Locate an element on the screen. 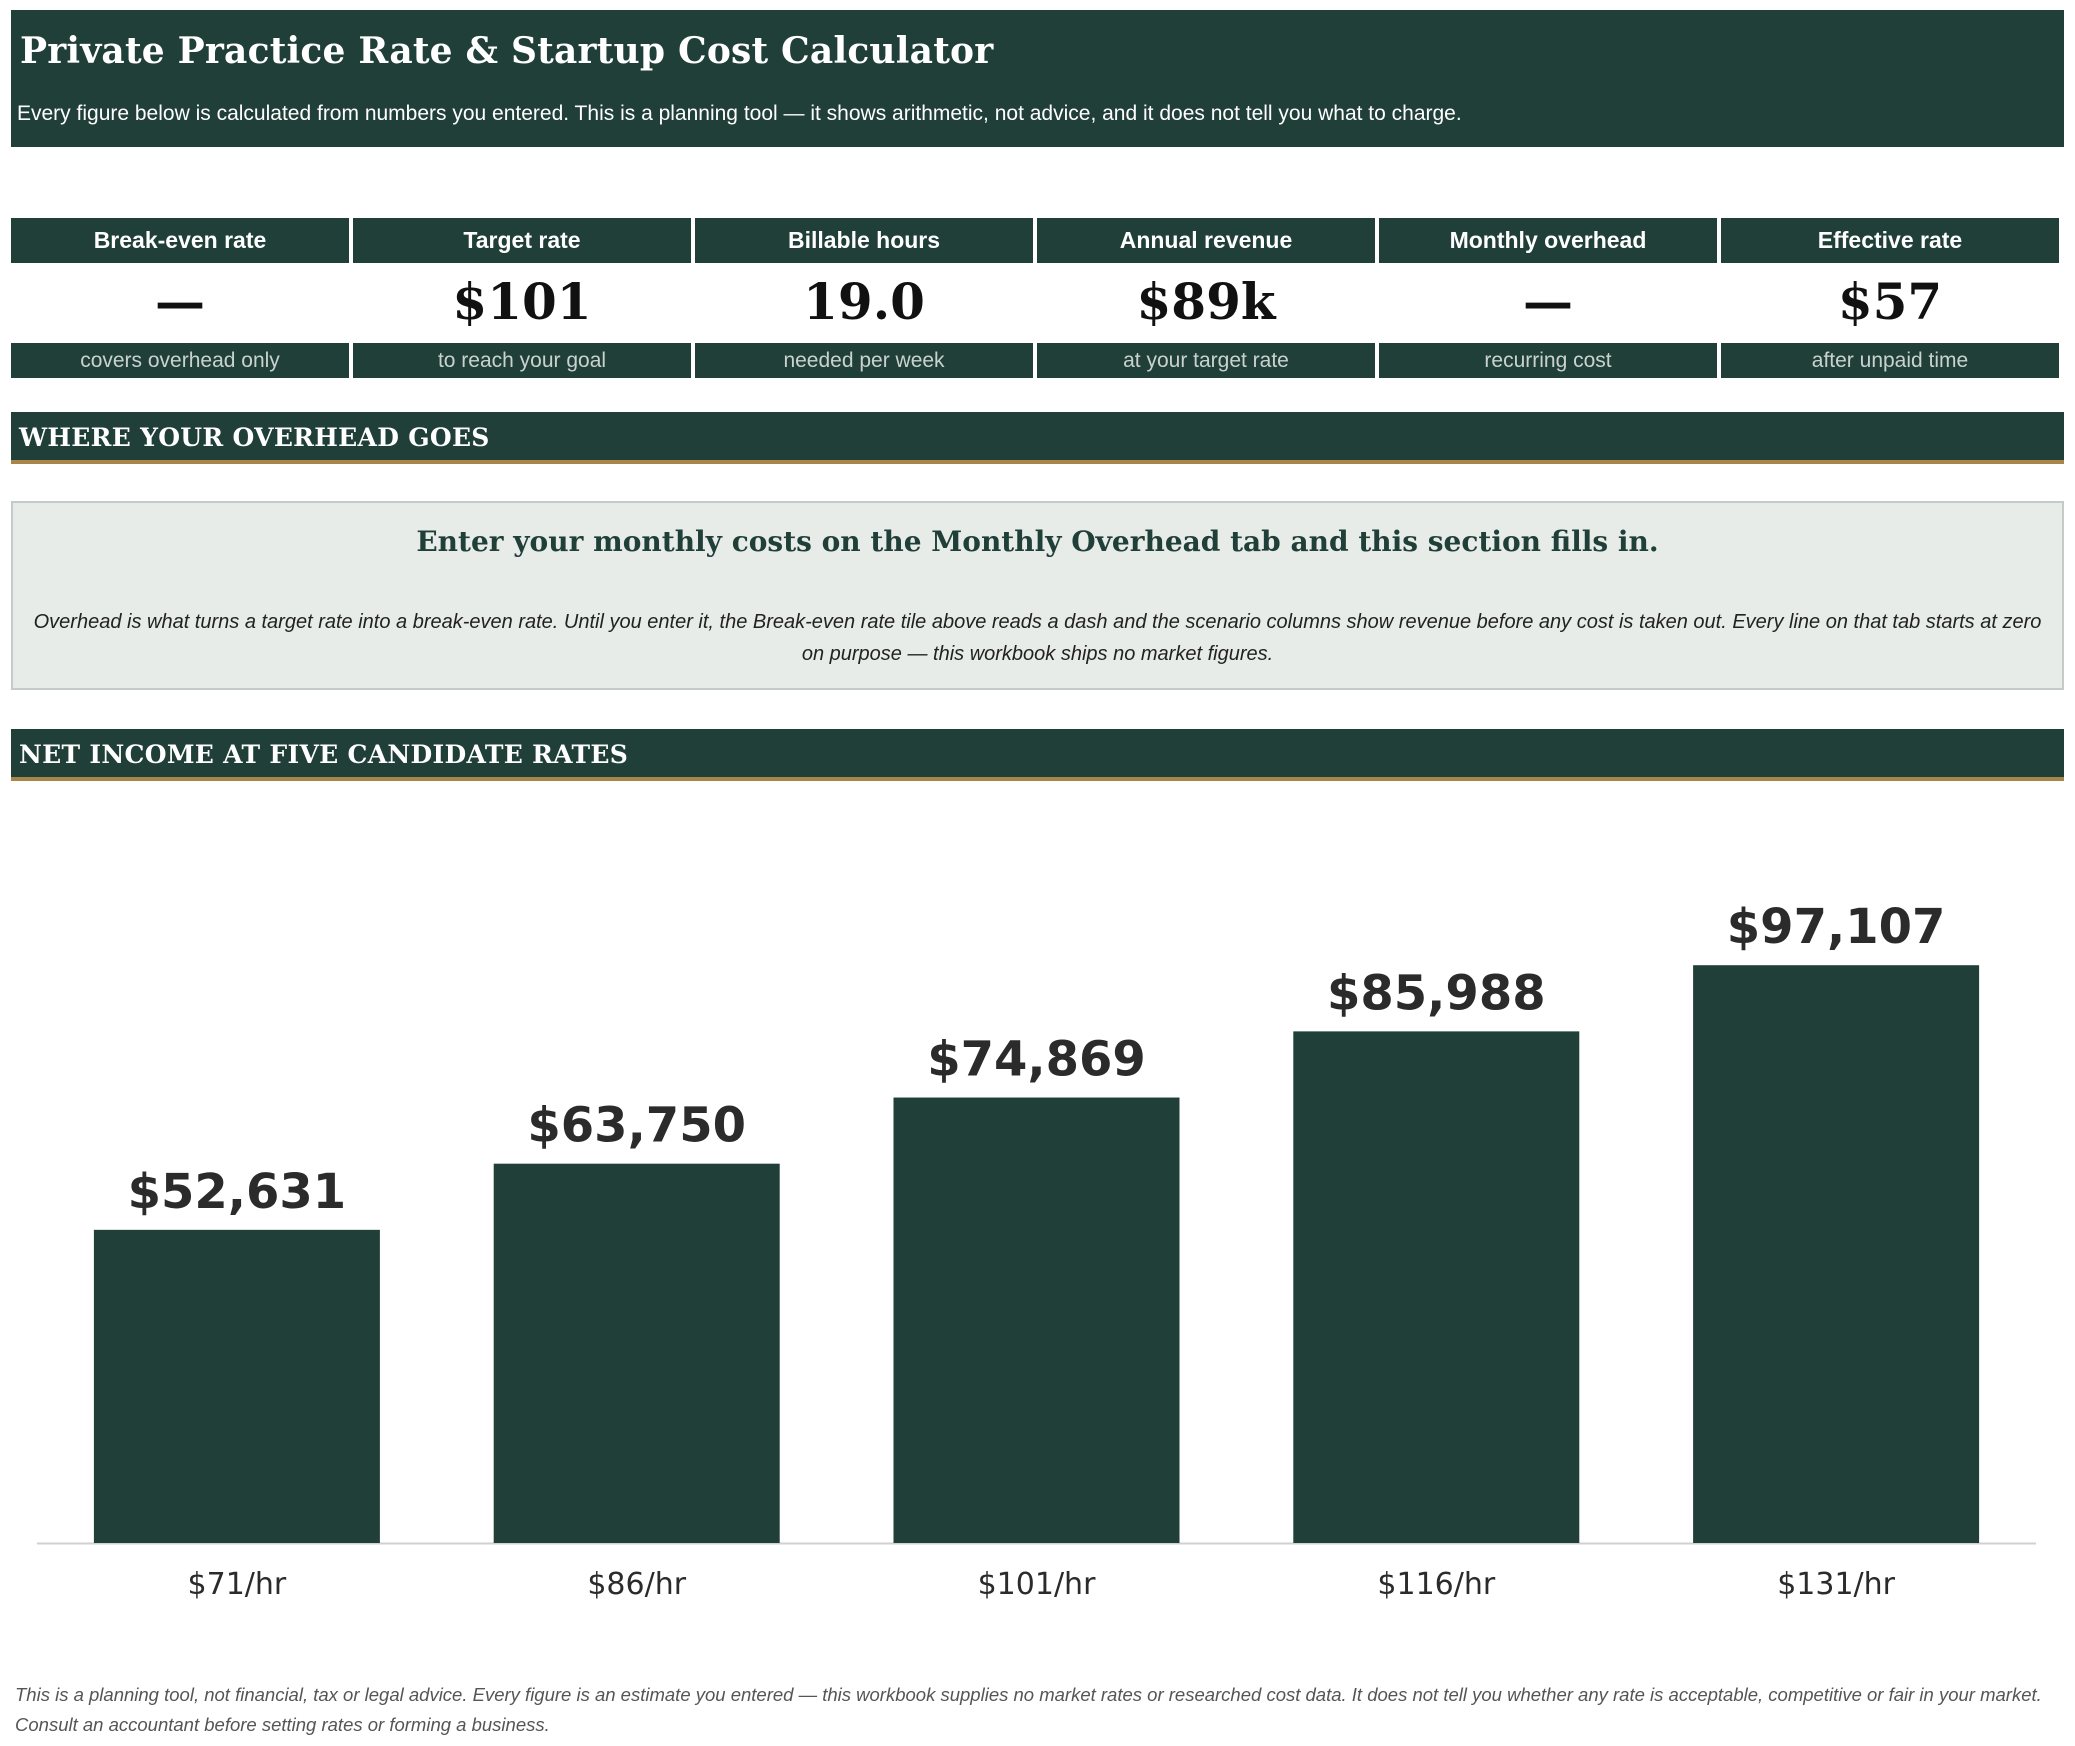 The width and height of the screenshot is (2075, 1746). tile-target-rate: Target rate $101 to reach your goal is located at coordinates (522, 298).